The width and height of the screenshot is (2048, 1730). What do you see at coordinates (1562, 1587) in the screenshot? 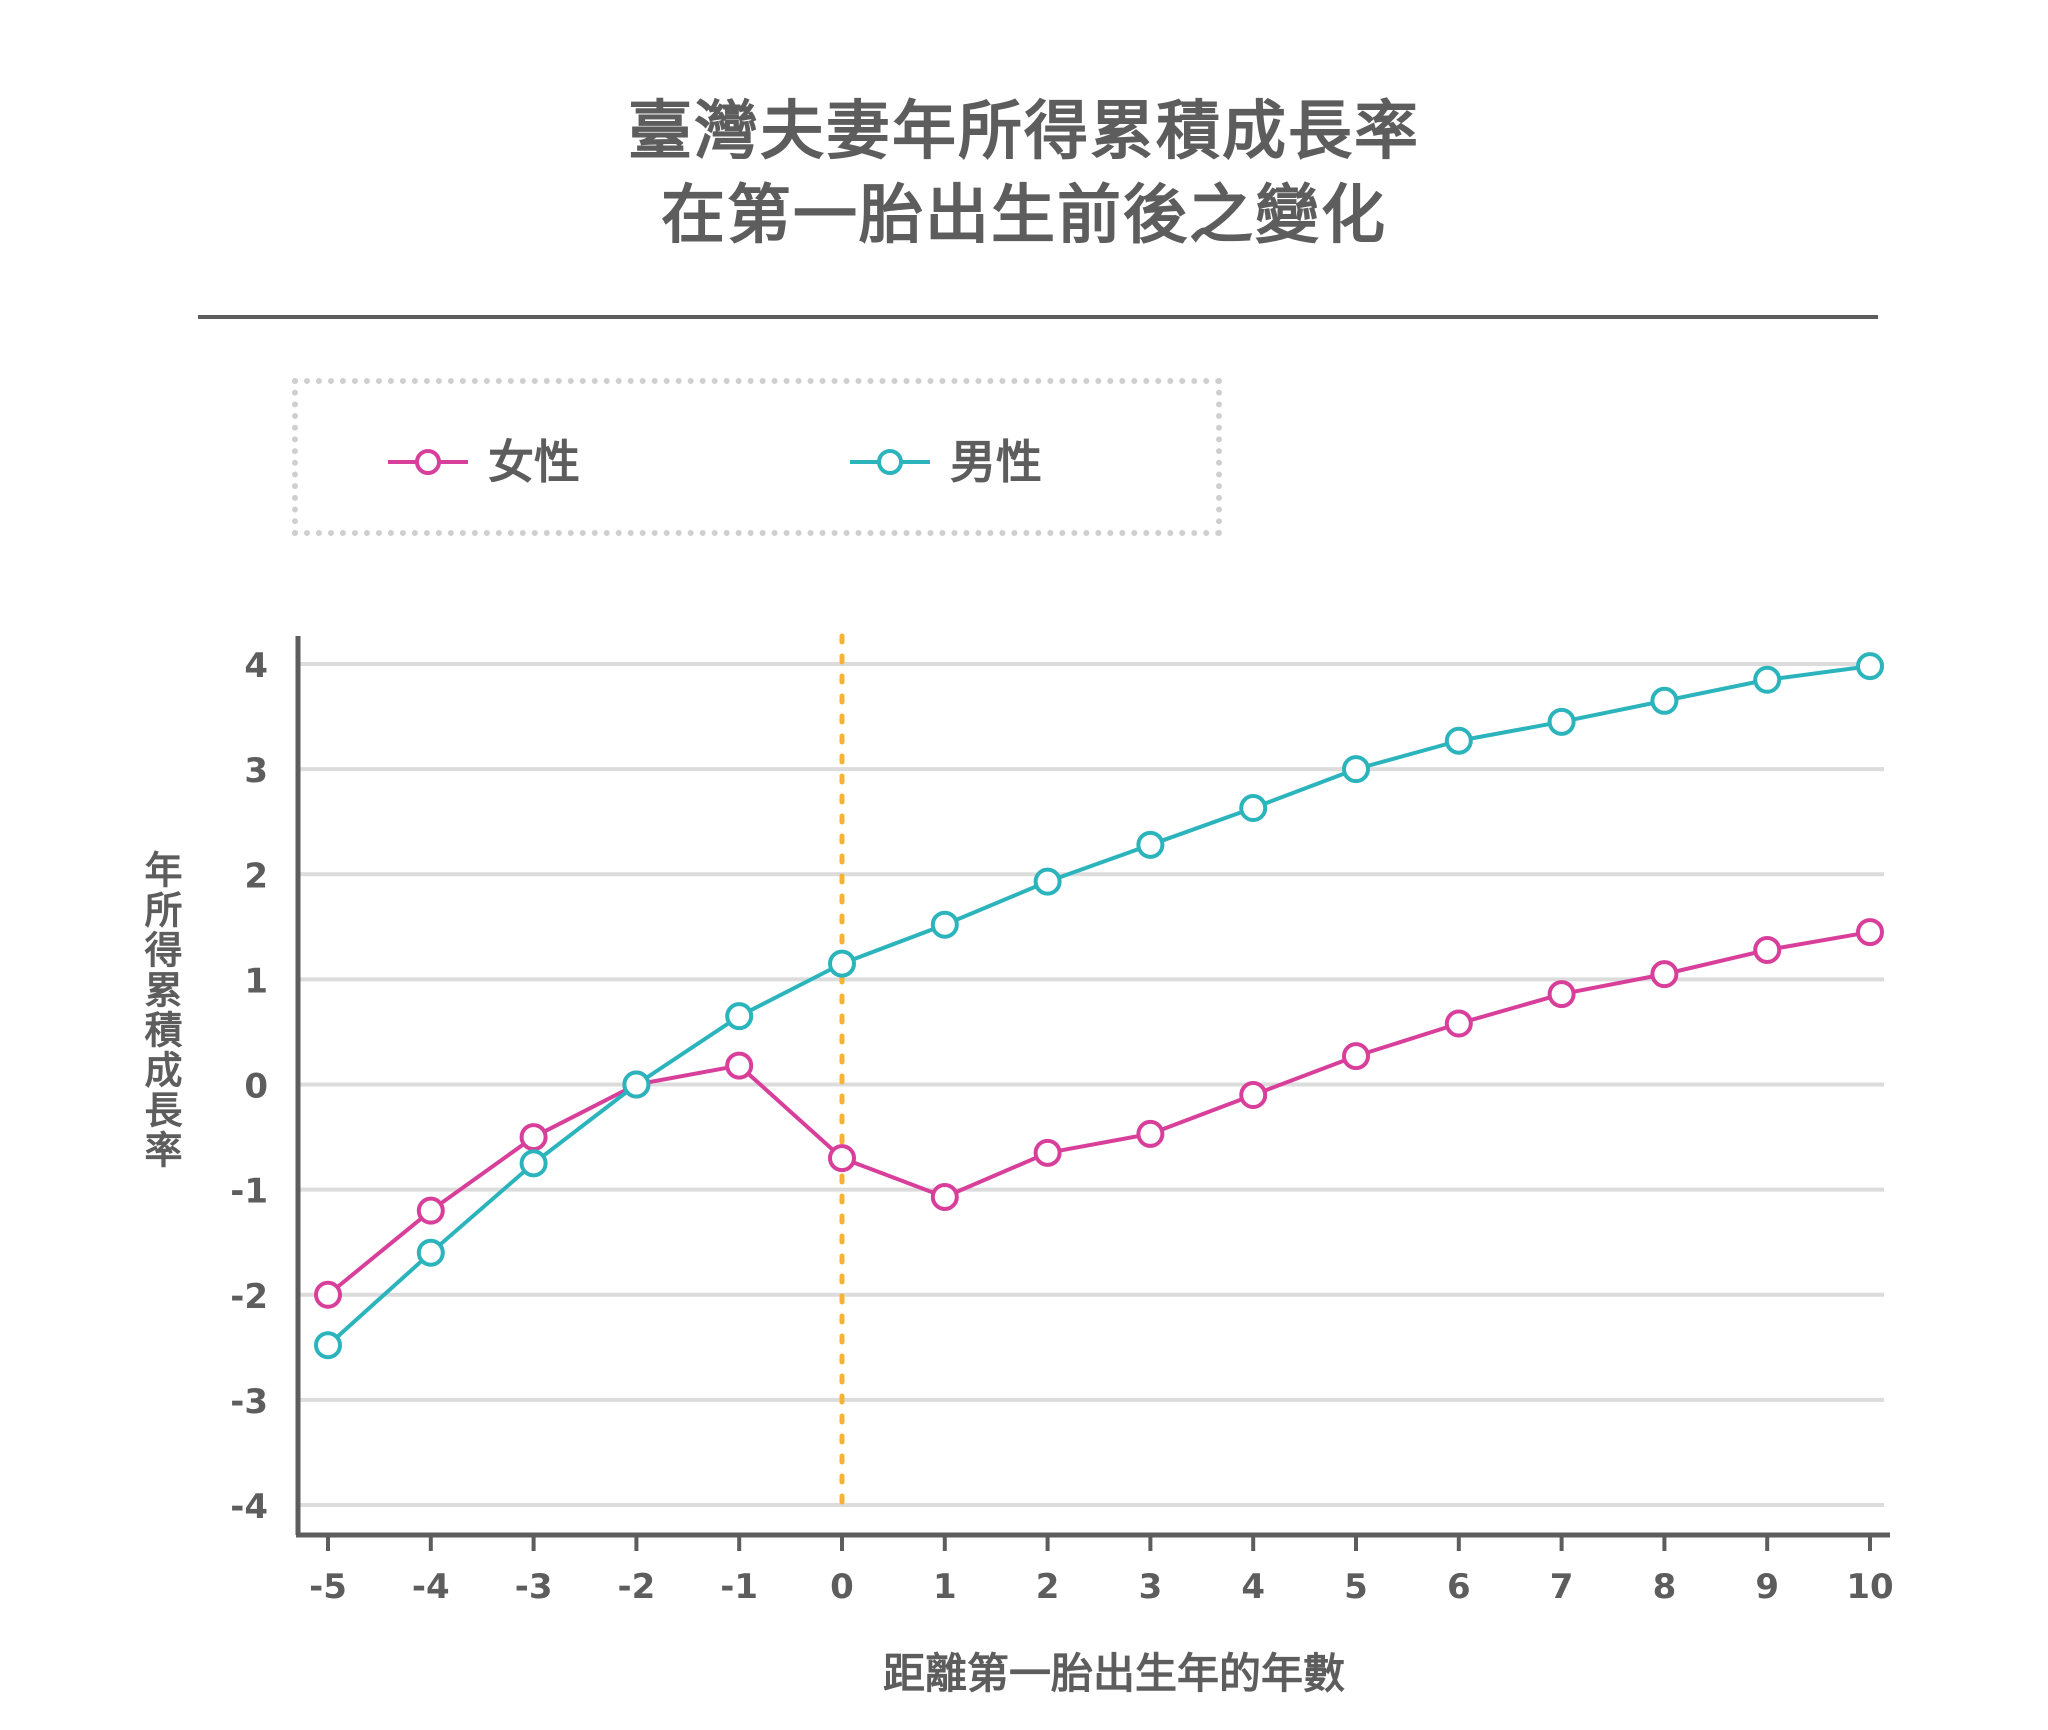
I see `x-tick-label: 7` at bounding box center [1562, 1587].